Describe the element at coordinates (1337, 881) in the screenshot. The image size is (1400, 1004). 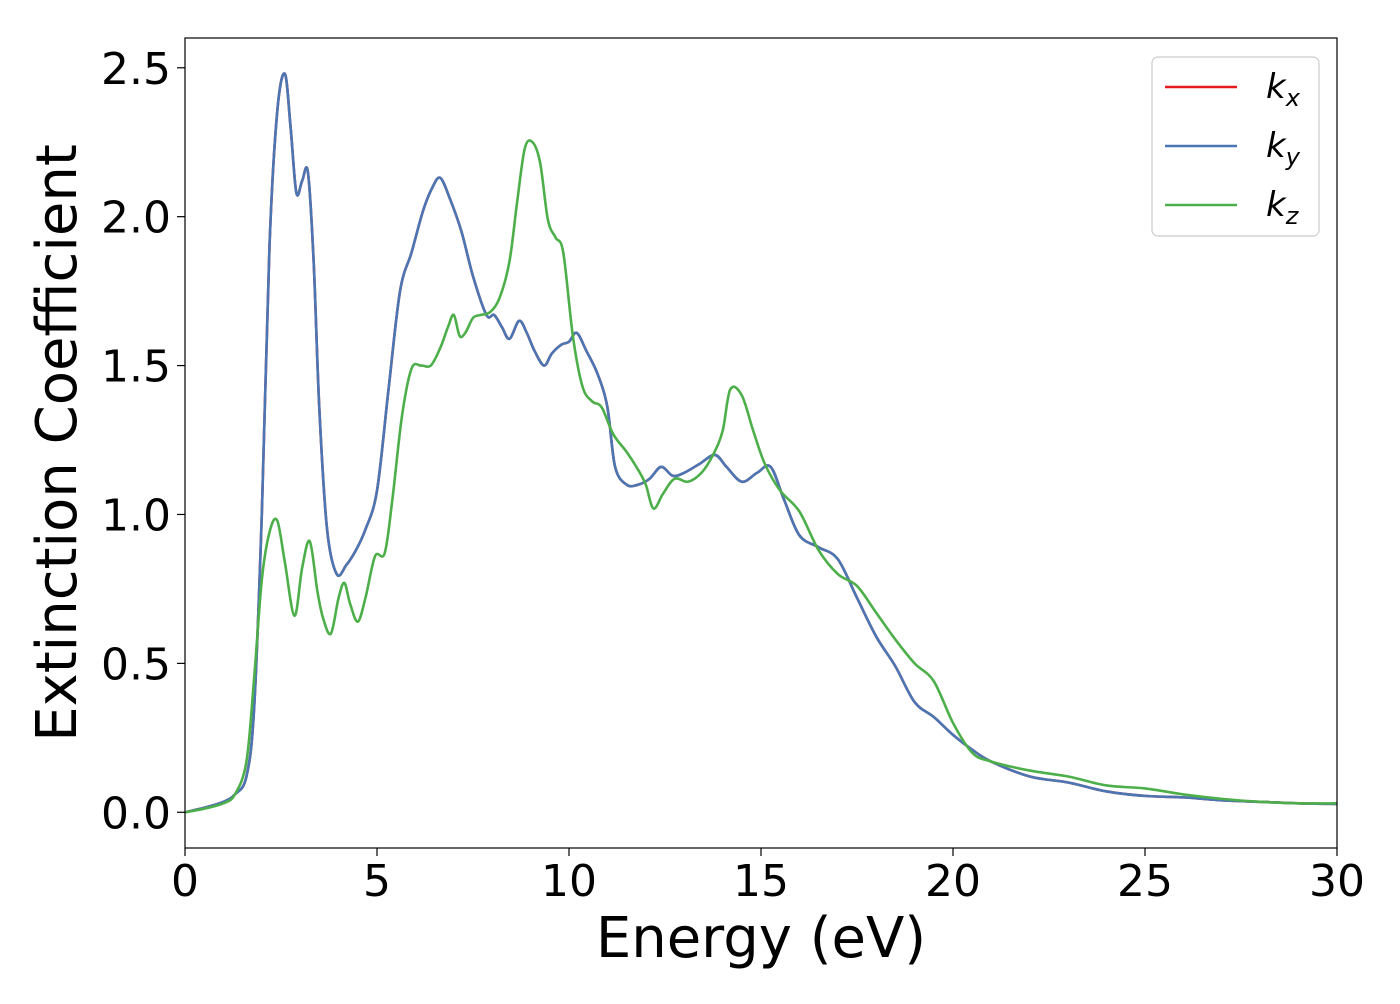
I see `x-tick-label: 30` at that location.